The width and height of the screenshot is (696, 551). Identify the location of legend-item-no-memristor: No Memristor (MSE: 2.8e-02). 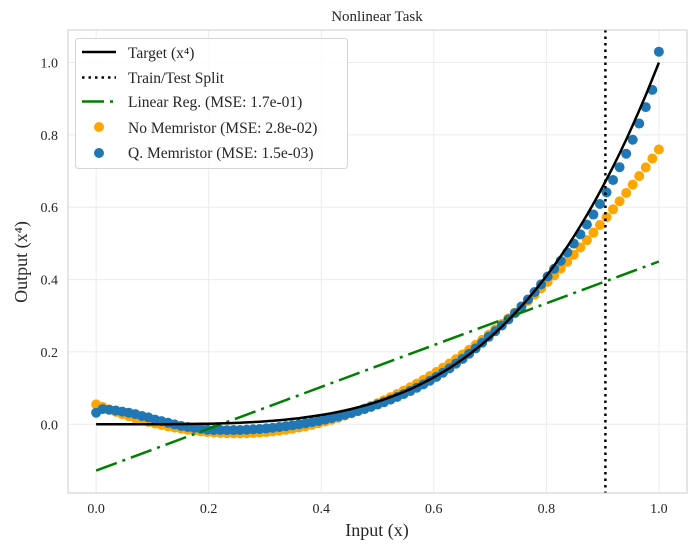
(205, 128).